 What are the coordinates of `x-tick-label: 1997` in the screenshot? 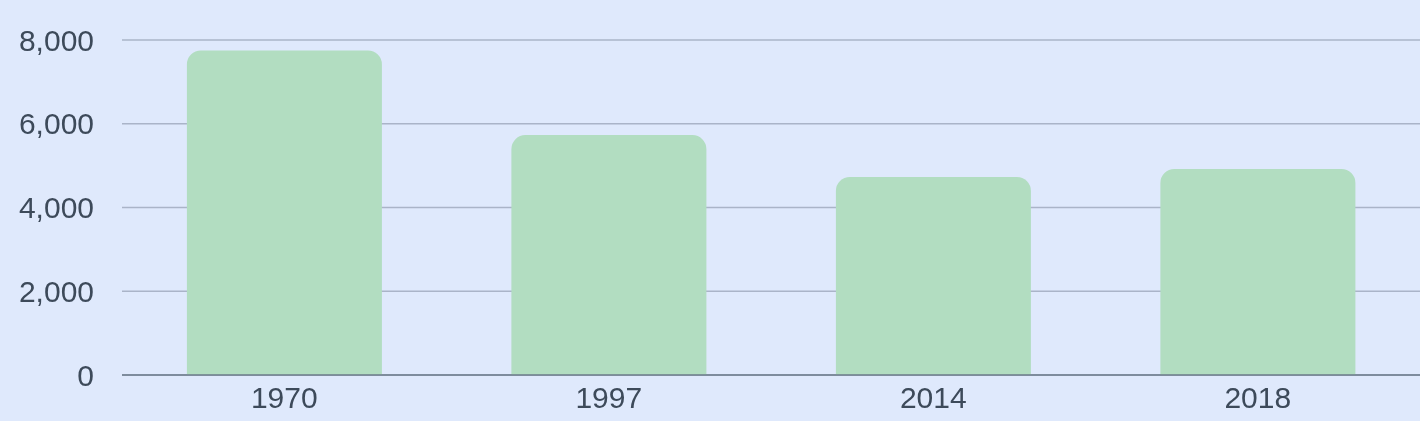 It's located at (609, 398).